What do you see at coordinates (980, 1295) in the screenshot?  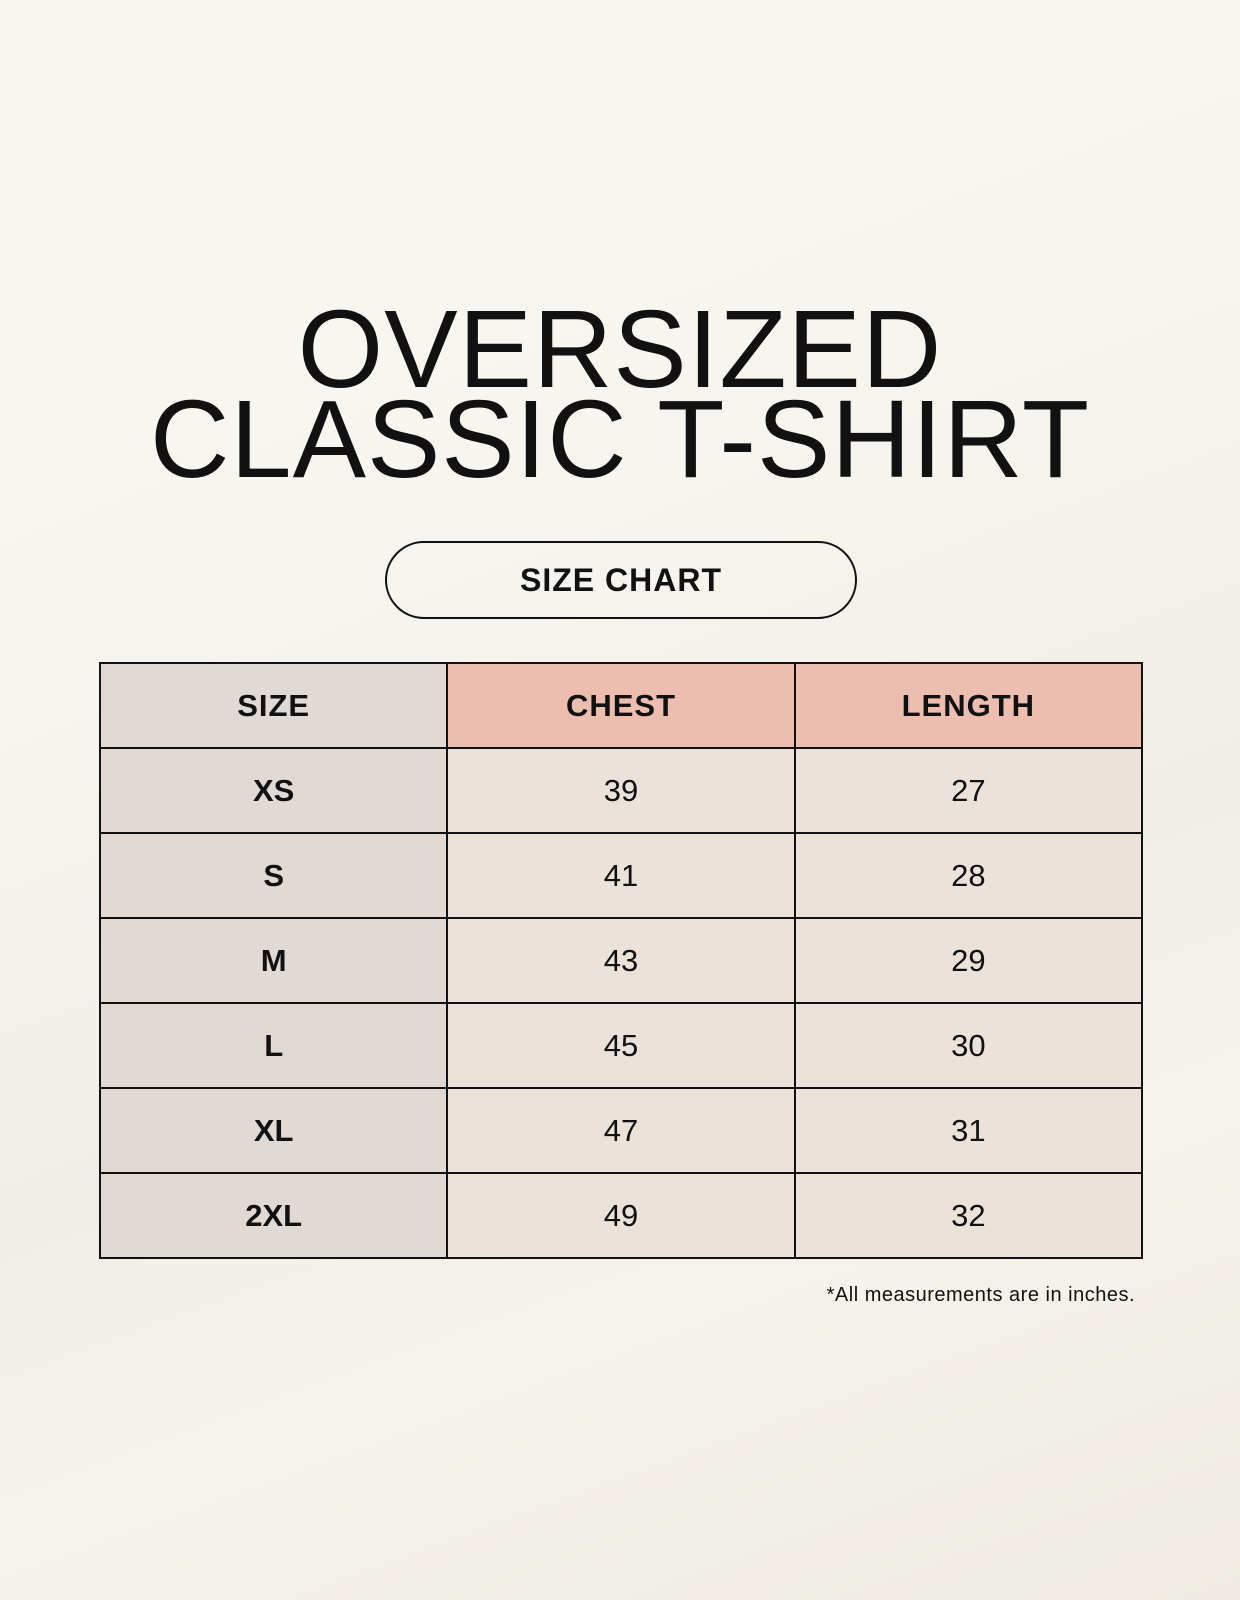 I see `measurement-note: *All measurements are in inches.` at bounding box center [980, 1295].